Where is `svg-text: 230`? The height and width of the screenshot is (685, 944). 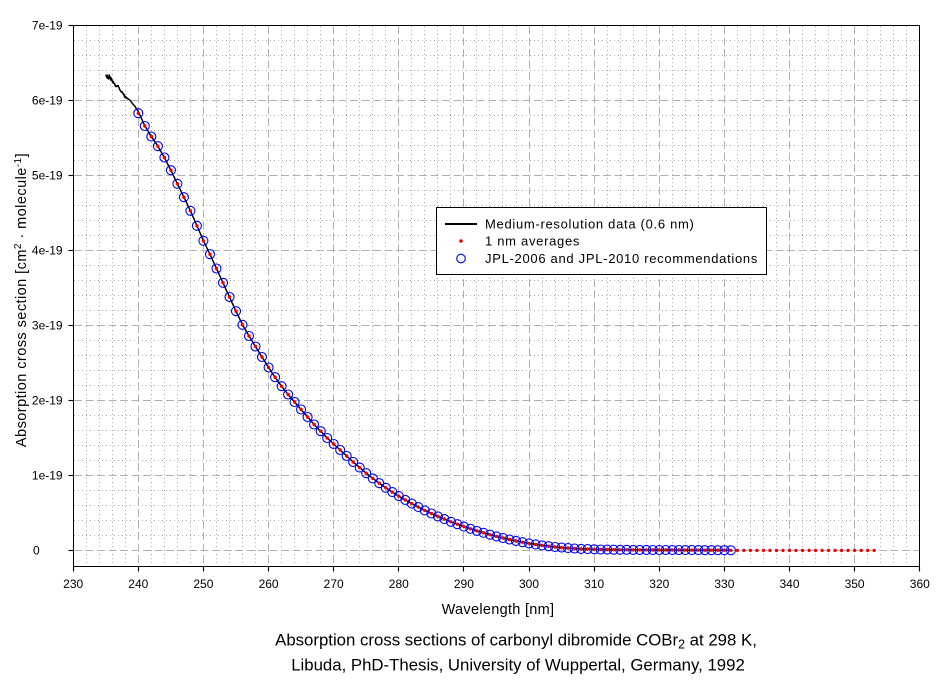
svg-text: 230 is located at coordinates (73, 584).